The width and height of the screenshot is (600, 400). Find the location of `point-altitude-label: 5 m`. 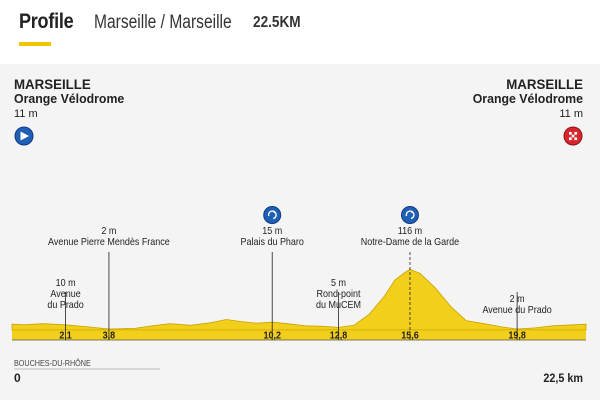

point-altitude-label: 5 m is located at coordinates (338, 284).